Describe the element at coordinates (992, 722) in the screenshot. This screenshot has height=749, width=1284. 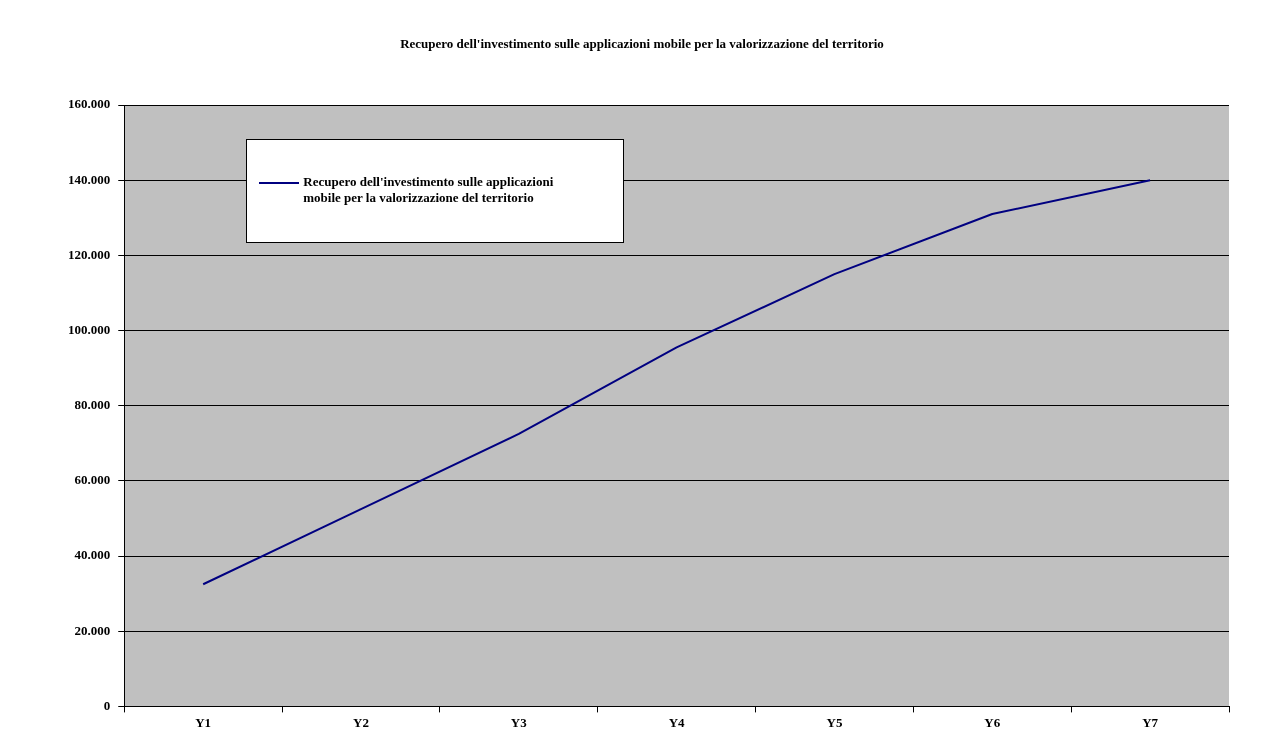
I see `x-tick-label: Y6` at that location.